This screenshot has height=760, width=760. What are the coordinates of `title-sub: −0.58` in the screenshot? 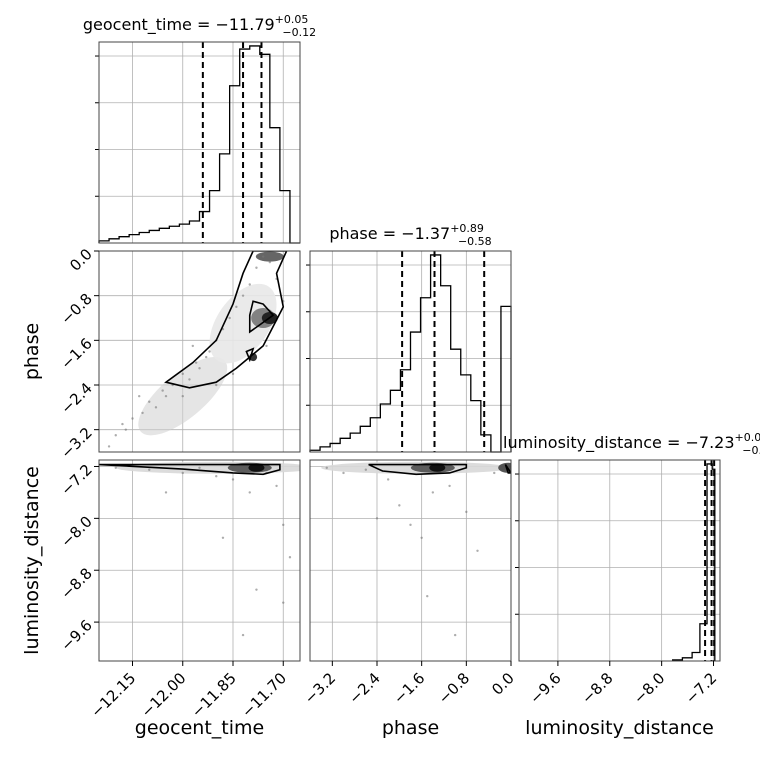 It's located at (475, 241).